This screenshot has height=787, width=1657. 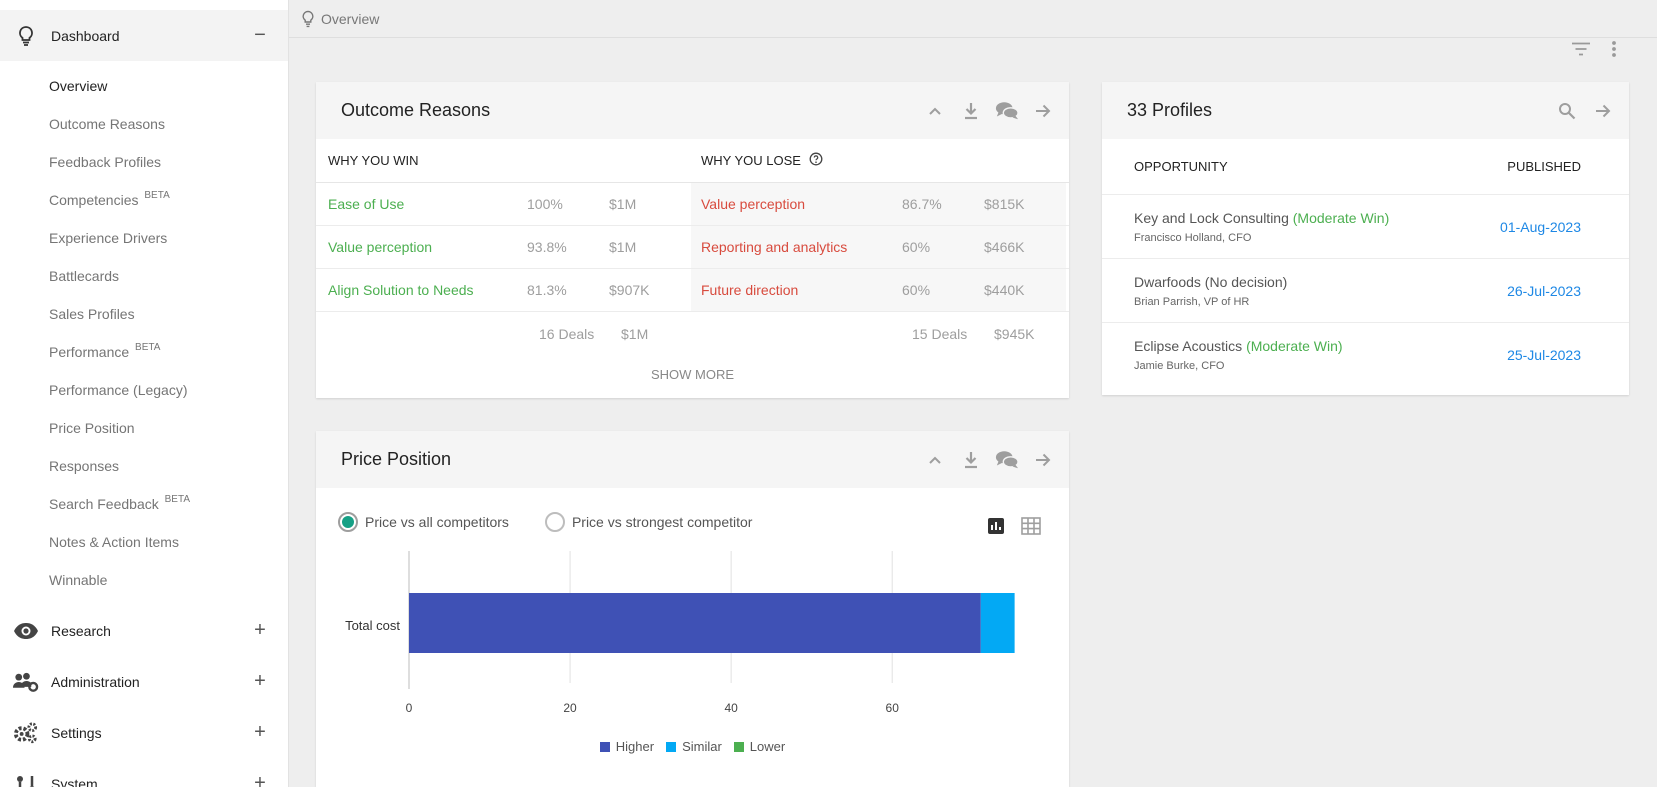 What do you see at coordinates (1211, 217) in the screenshot?
I see `profile-name: Key and Lock Consulting` at bounding box center [1211, 217].